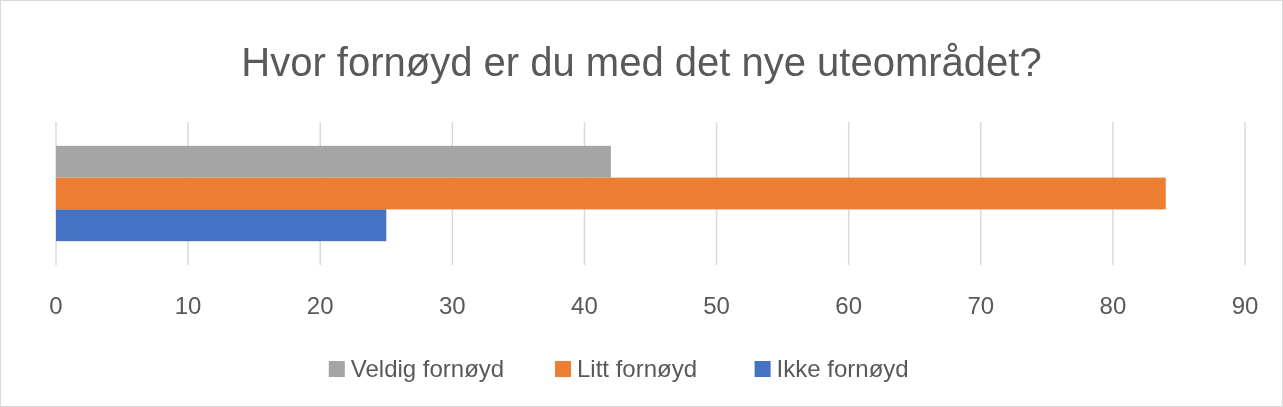 The image size is (1283, 407). Describe the element at coordinates (849, 305) in the screenshot. I see `x-tick-label: 60` at that location.